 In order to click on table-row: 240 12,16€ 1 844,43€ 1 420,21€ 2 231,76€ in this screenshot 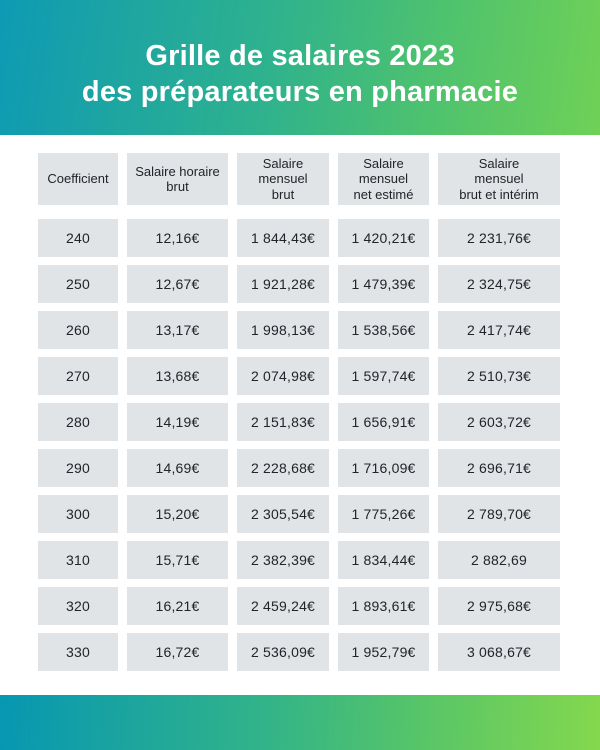, I will do `click(299, 238)`.